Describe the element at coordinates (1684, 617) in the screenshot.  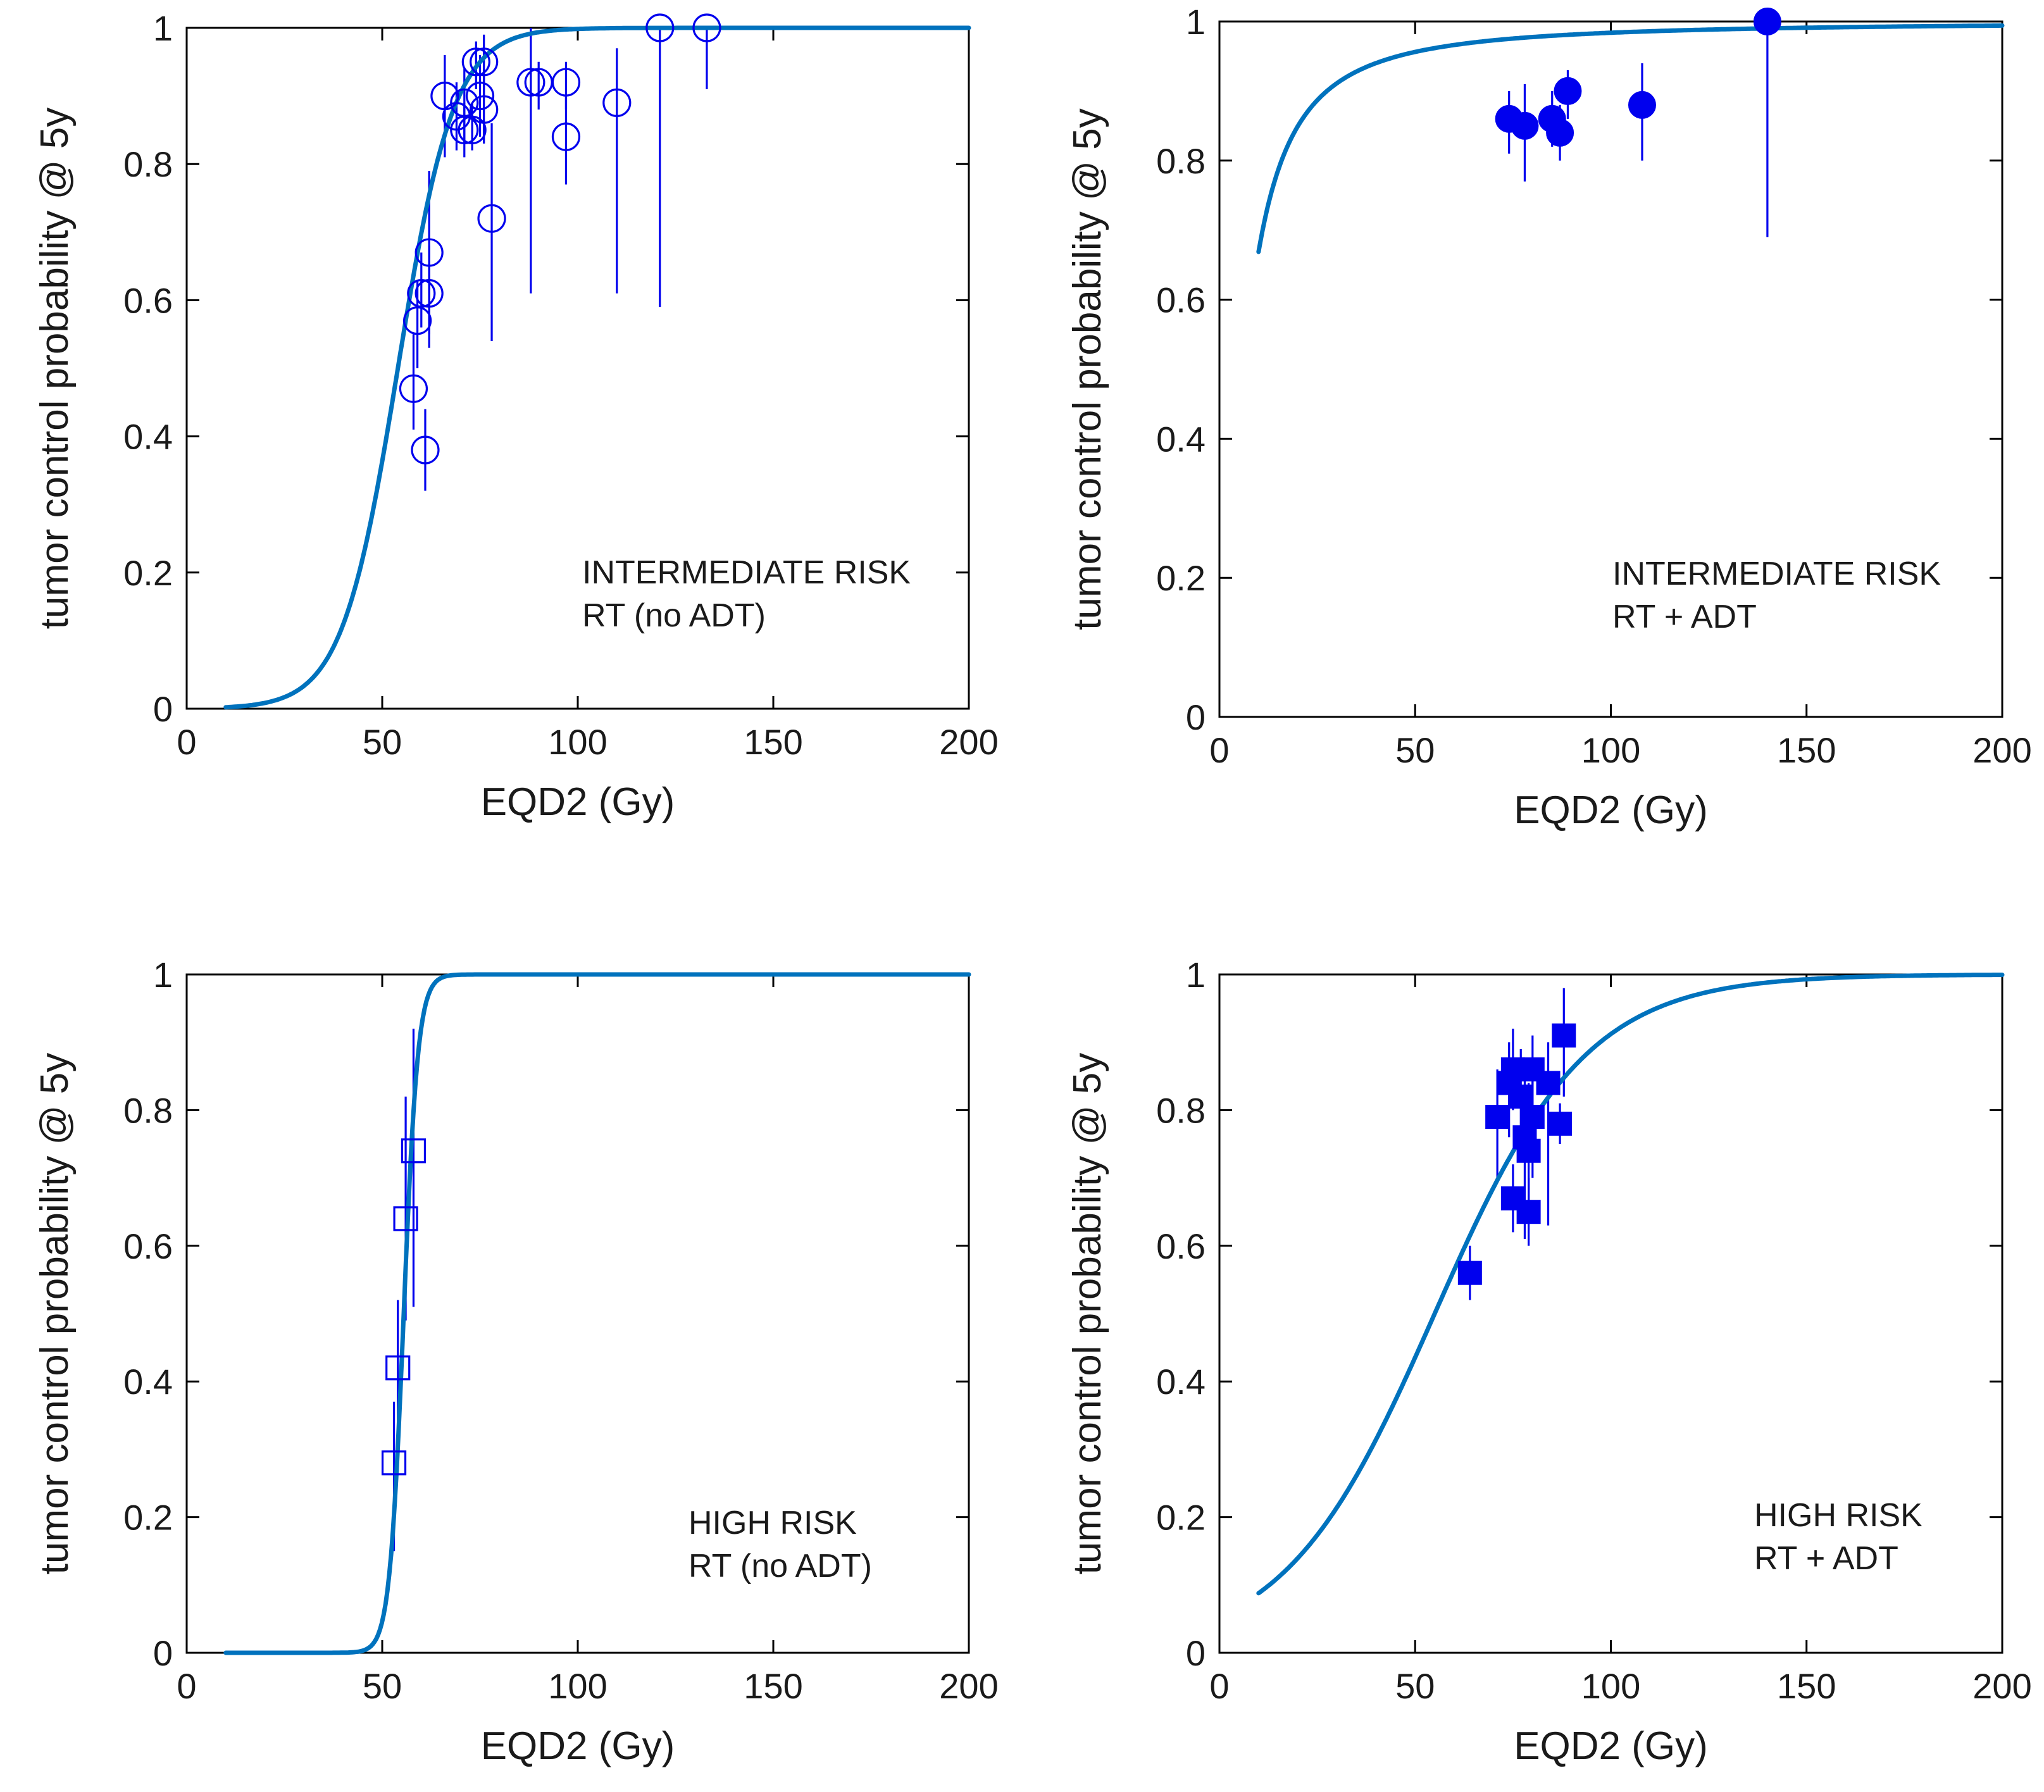
I see `panel-annotation: RT + ADT` at that location.